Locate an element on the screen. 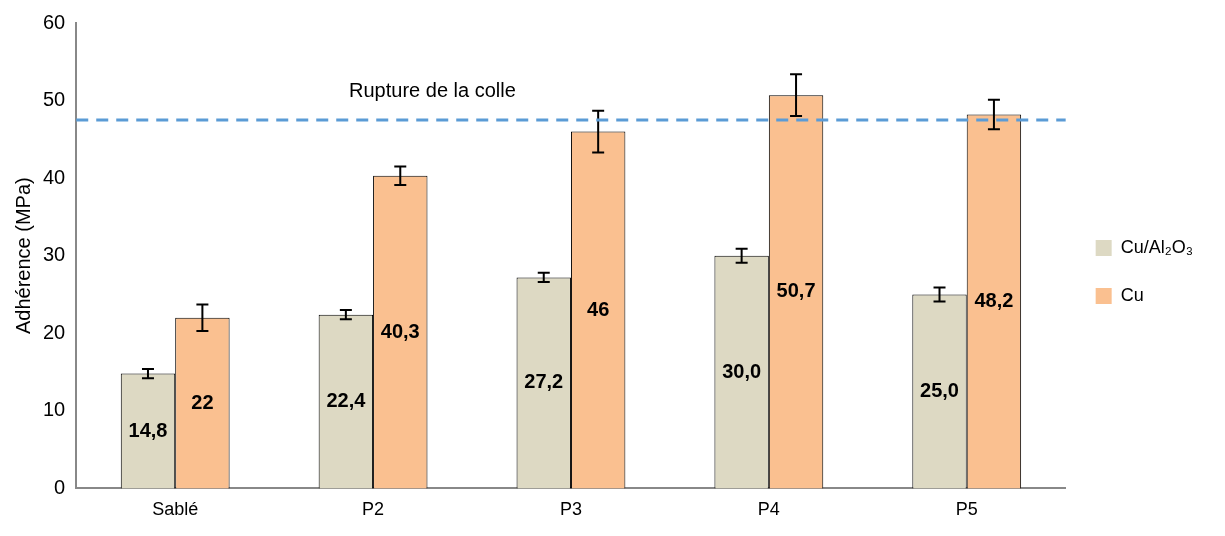 The image size is (1225, 536). y-axis-title: Adhérence (MPa) is located at coordinates (22, 256).